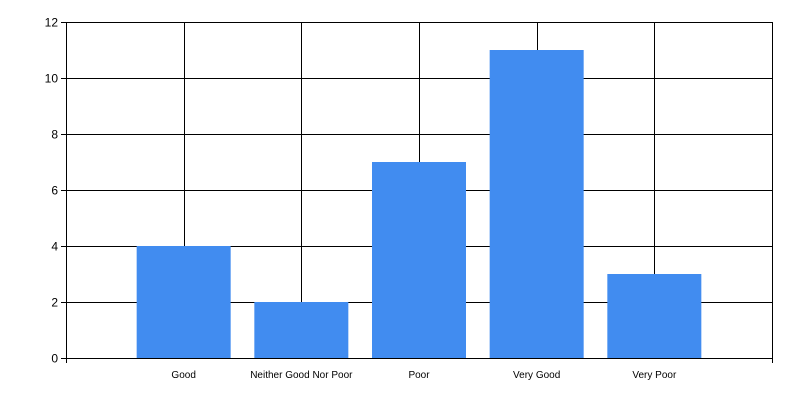  I want to click on bar-neither-good-nor-poor, so click(301, 330).